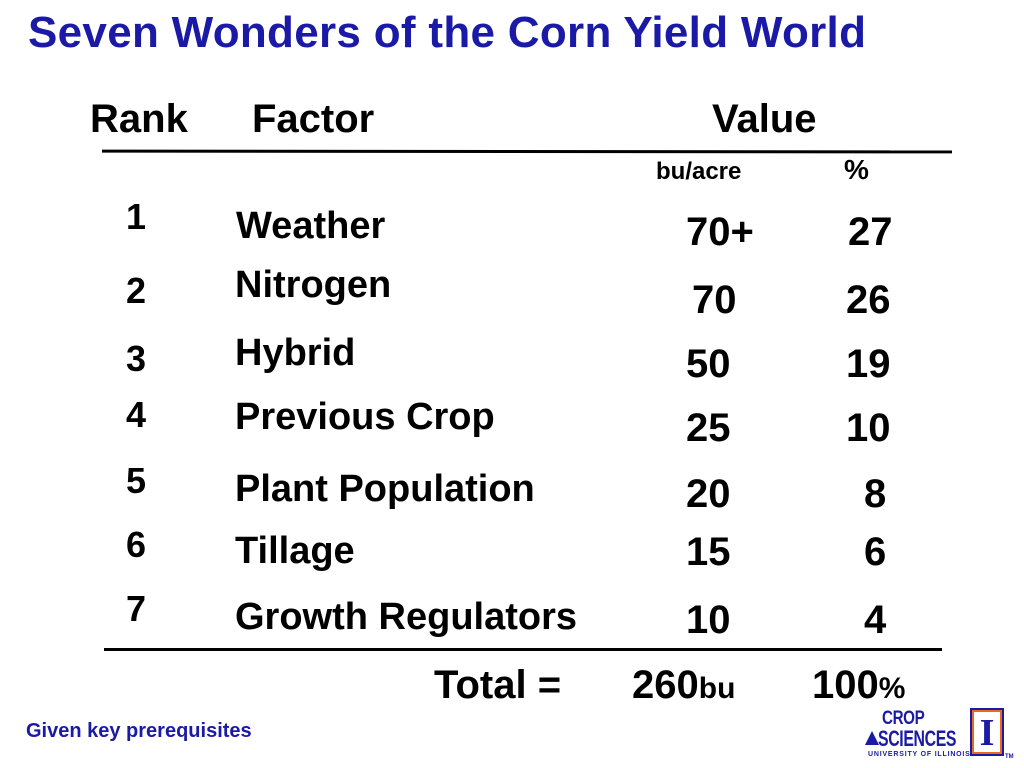 The height and width of the screenshot is (768, 1024). Describe the element at coordinates (708, 552) in the screenshot. I see `row-bu-value: 15` at that location.